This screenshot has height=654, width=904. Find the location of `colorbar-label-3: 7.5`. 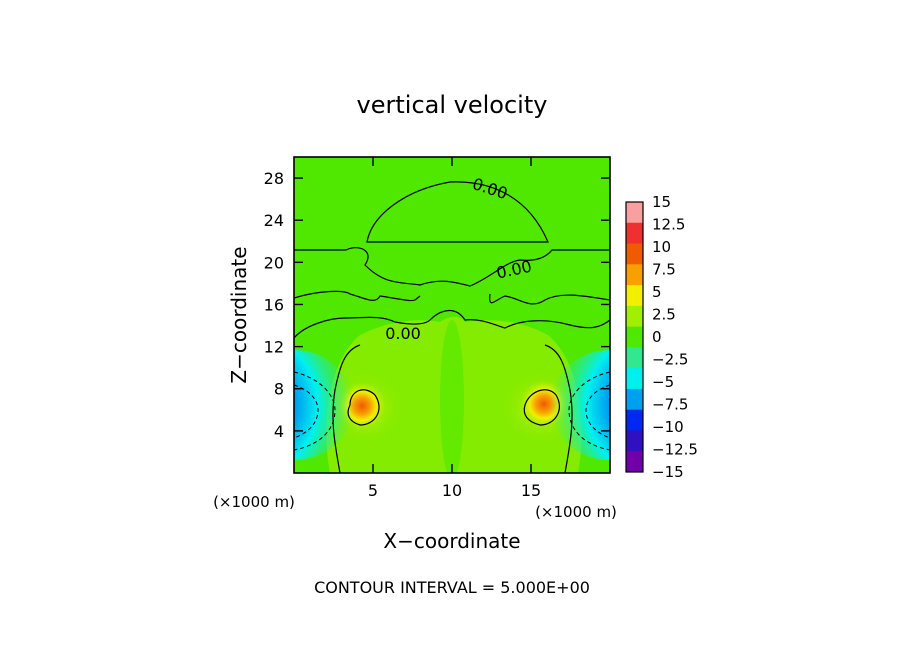

colorbar-label-3: 7.5 is located at coordinates (664, 270).